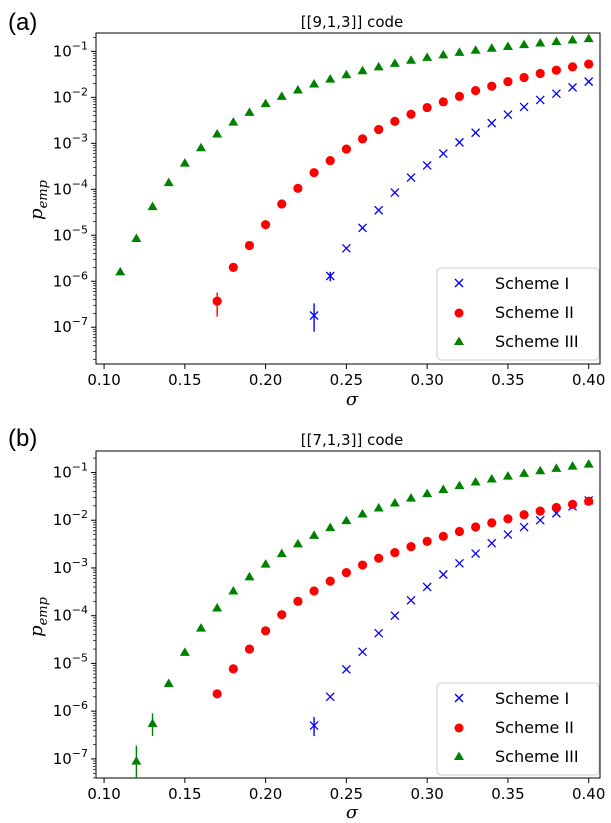  What do you see at coordinates (70, 661) in the screenshot?
I see `y-tick-label: 10⁻⁵` at bounding box center [70, 661].